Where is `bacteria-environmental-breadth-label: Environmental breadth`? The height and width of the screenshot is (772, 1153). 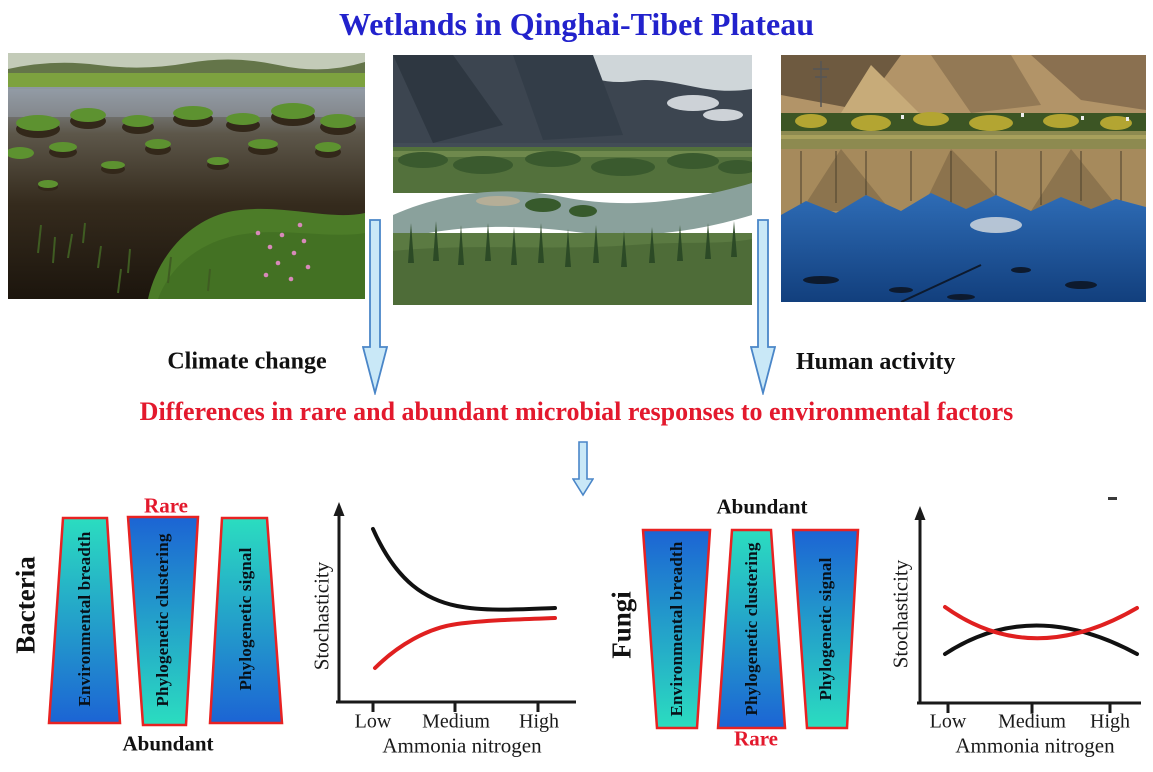 bacteria-environmental-breadth-label: Environmental breadth is located at coordinates (84, 619).